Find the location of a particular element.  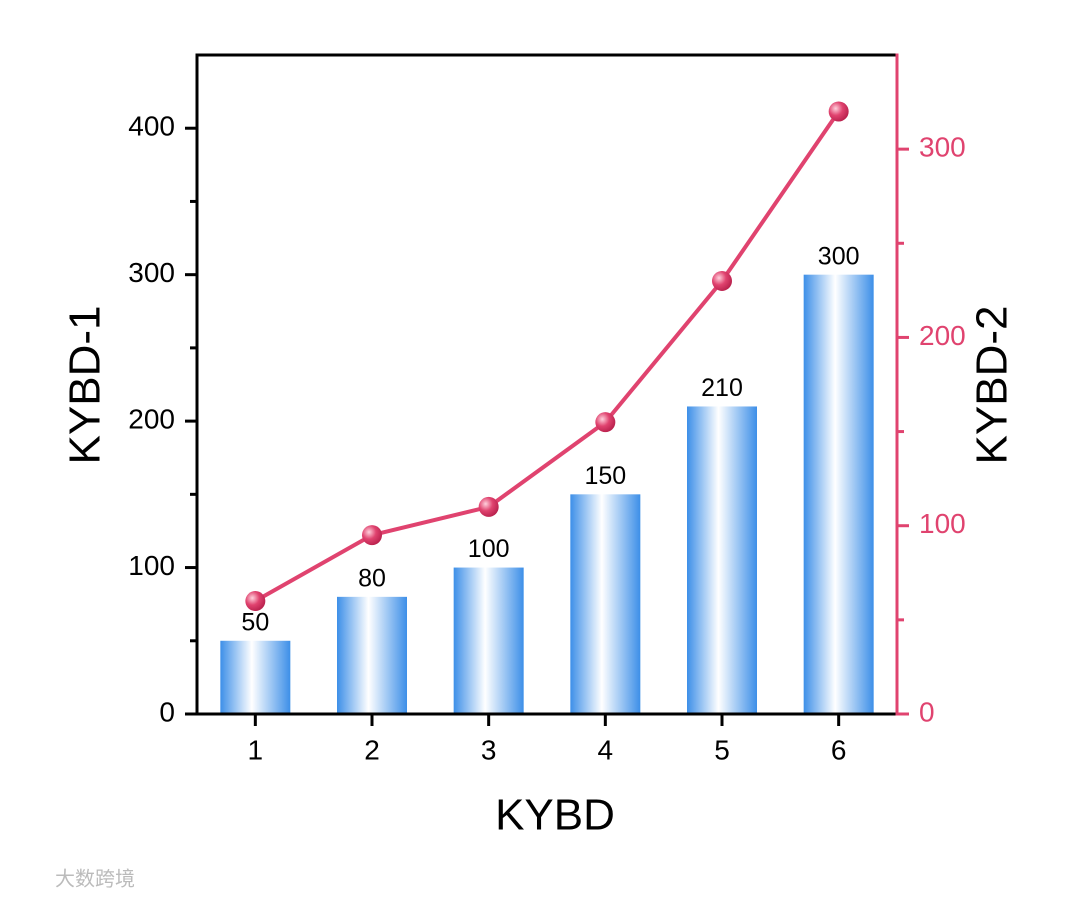

x-tick-label: 4 is located at coordinates (606, 749).